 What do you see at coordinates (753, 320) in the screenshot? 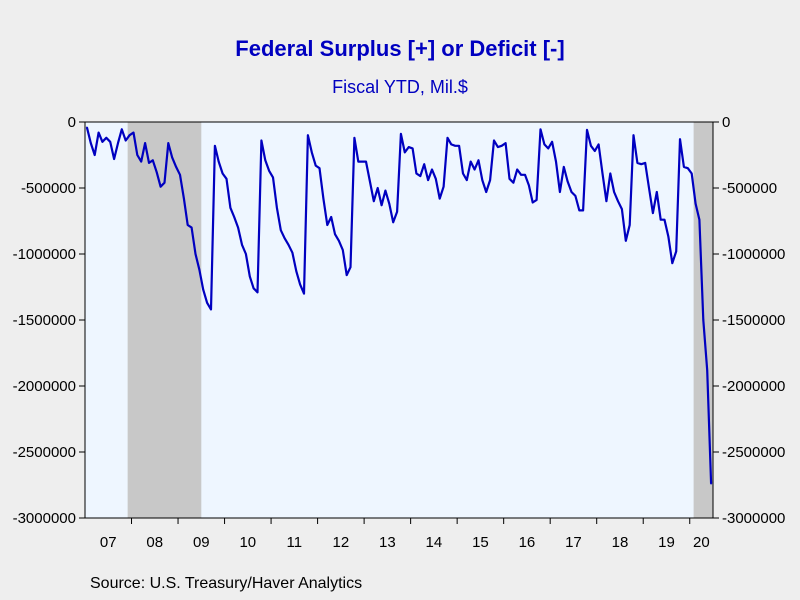
I see `y-tick-label-right: -1500000` at bounding box center [753, 320].